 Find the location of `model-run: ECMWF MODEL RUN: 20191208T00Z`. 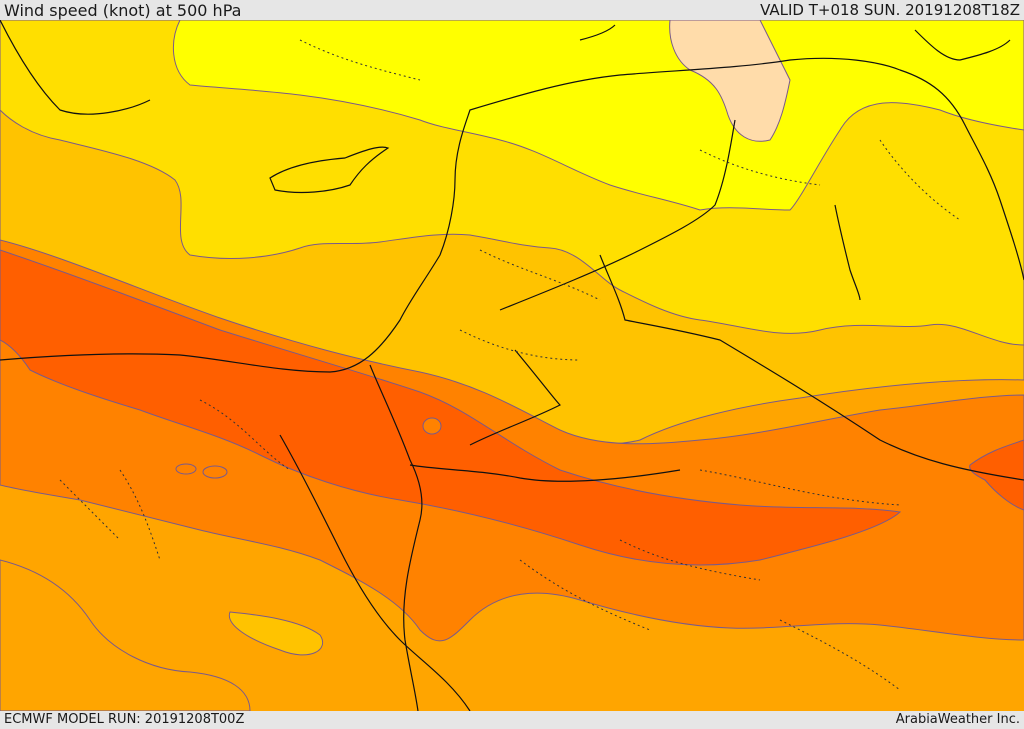

model-run: ECMWF MODEL RUN: 20191208T00Z is located at coordinates (124, 719).